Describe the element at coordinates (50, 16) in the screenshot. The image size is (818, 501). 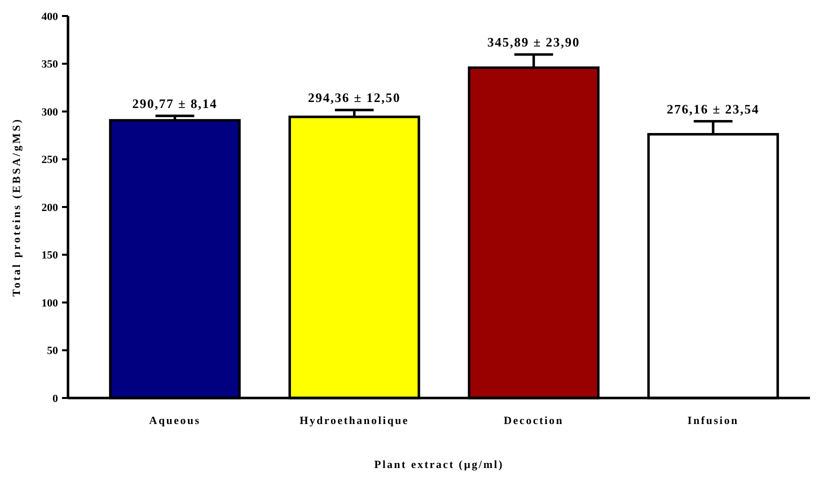
I see `y-tick-label: 400` at that location.